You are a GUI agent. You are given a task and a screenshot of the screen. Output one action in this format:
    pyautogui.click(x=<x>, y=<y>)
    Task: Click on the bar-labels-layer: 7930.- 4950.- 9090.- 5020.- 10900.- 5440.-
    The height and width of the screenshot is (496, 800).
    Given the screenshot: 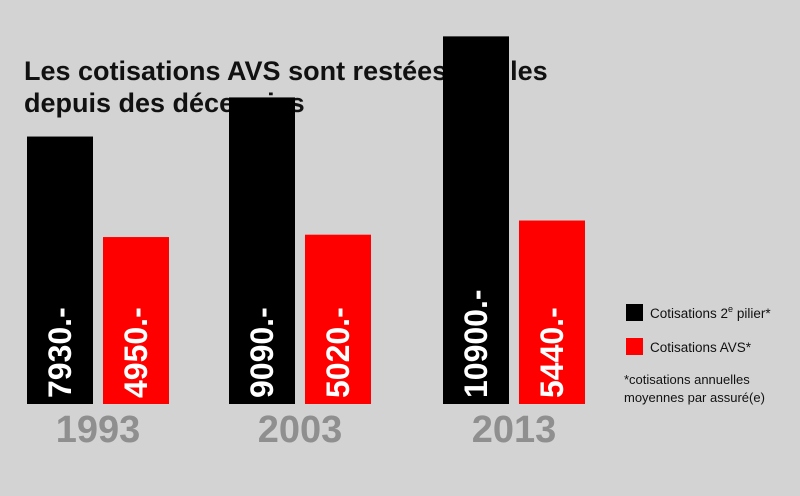 What is the action you would take?
    pyautogui.click(x=306, y=343)
    